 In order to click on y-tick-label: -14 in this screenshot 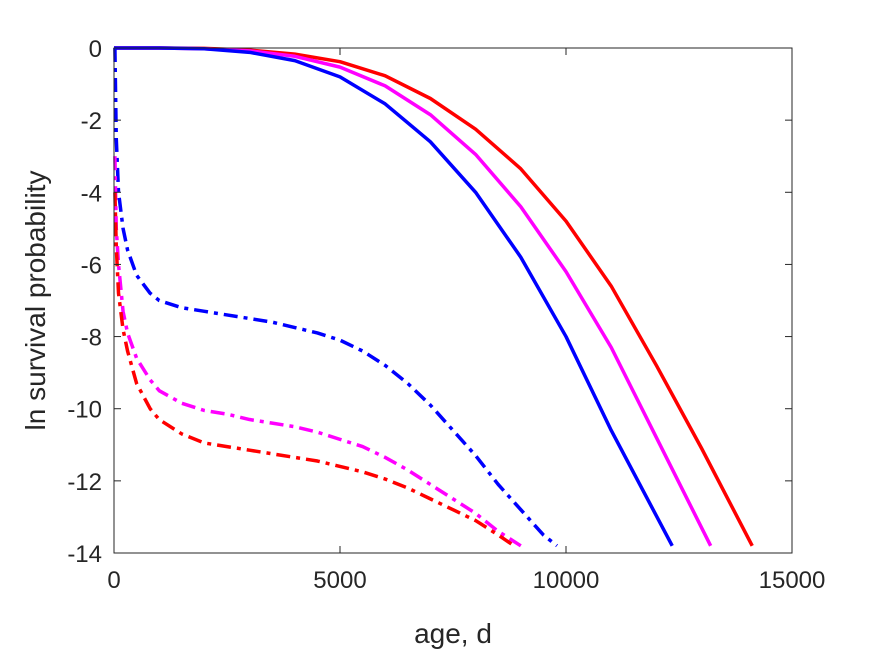, I will do `click(84, 554)`.